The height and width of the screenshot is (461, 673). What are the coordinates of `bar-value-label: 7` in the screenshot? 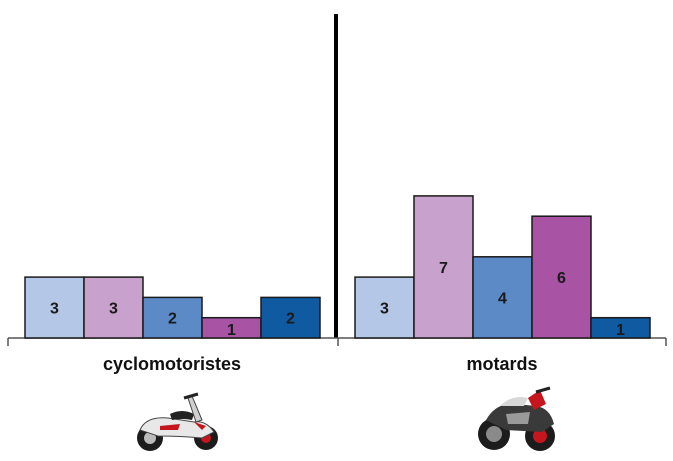 It's located at (443, 268).